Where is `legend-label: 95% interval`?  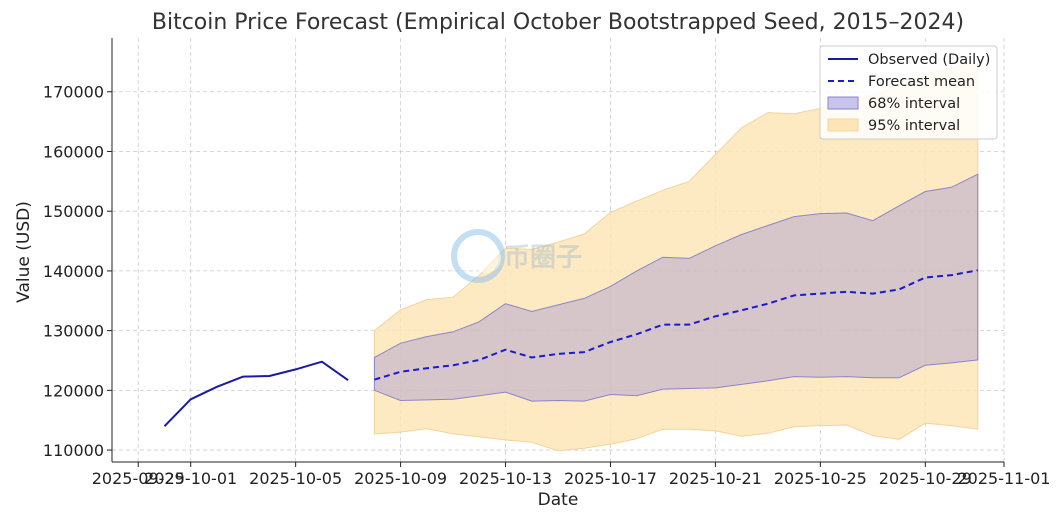
legend-label: 95% interval is located at coordinates (914, 126).